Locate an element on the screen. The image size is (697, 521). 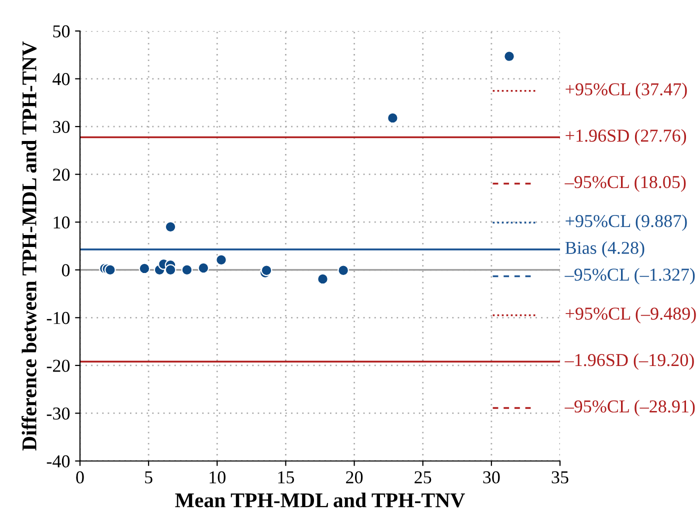
y-tick-label: 20 is located at coordinates (61, 174).